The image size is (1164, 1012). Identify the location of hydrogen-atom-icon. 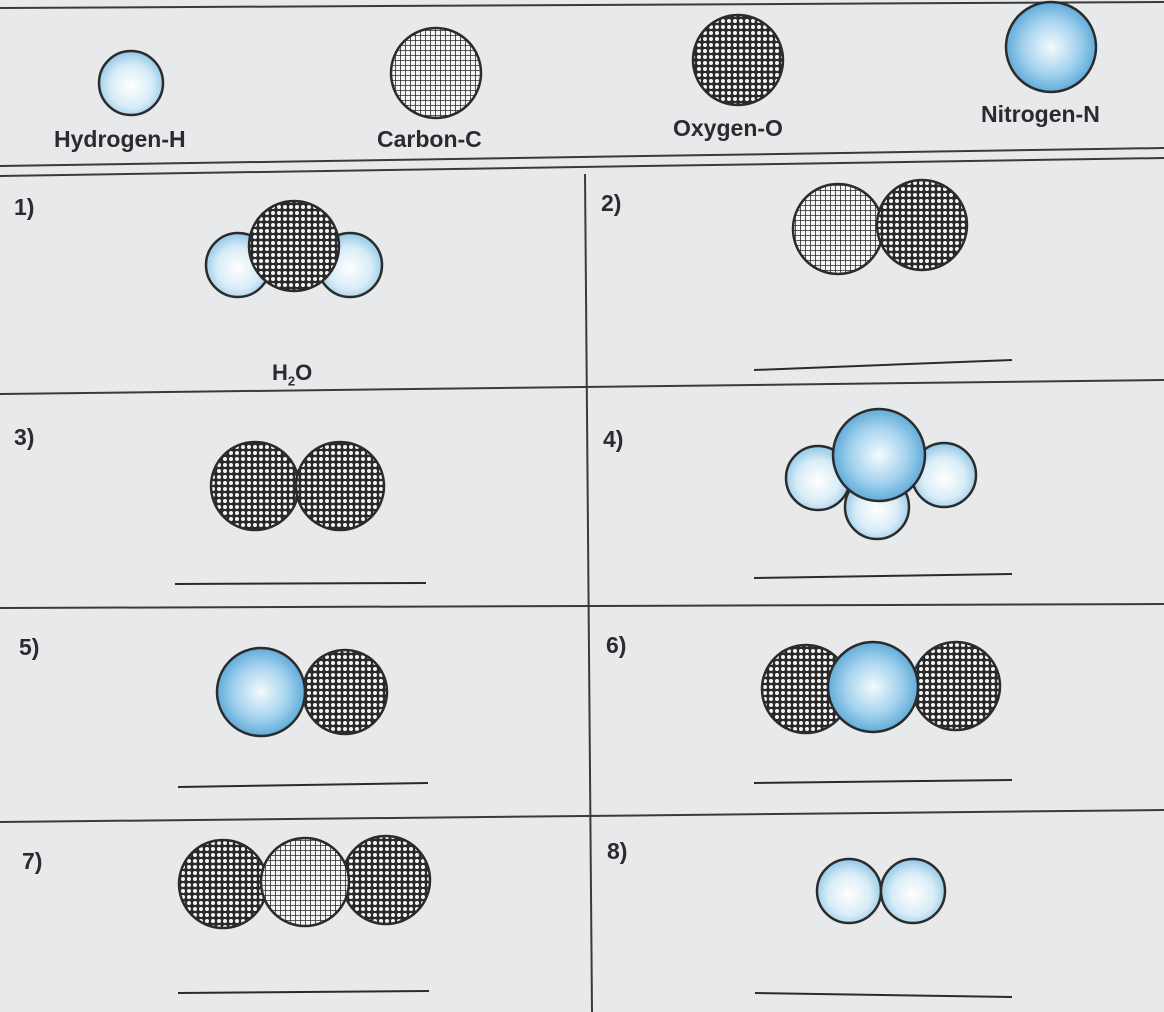
(131, 83).